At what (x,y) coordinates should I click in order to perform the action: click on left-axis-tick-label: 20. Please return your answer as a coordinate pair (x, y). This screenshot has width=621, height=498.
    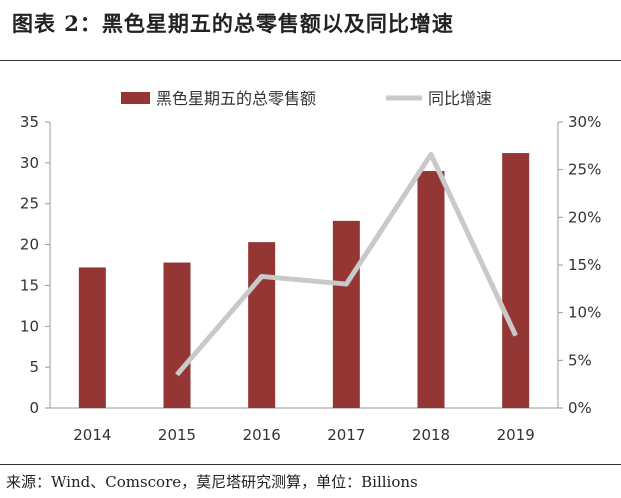
    Looking at the image, I should click on (29, 245).